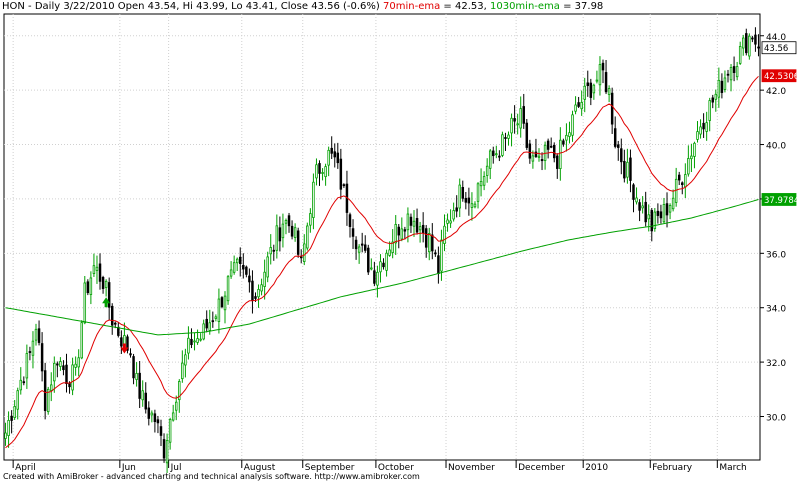 This screenshot has width=800, height=483. Describe the element at coordinates (128, 468) in the screenshot. I see `x-tick-label: Jun` at that location.